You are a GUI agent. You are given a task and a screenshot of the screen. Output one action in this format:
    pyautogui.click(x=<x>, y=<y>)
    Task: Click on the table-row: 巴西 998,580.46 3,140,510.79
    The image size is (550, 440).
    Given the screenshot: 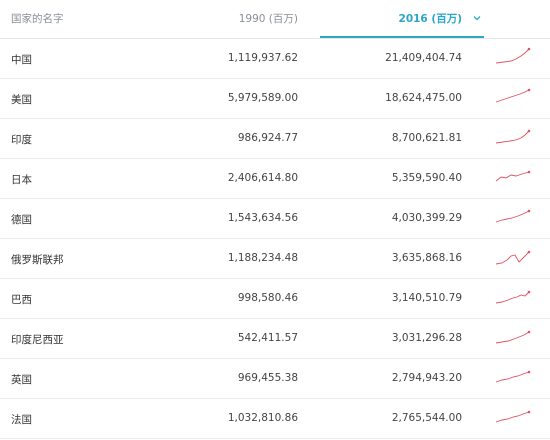 What is the action you would take?
    pyautogui.click(x=275, y=299)
    